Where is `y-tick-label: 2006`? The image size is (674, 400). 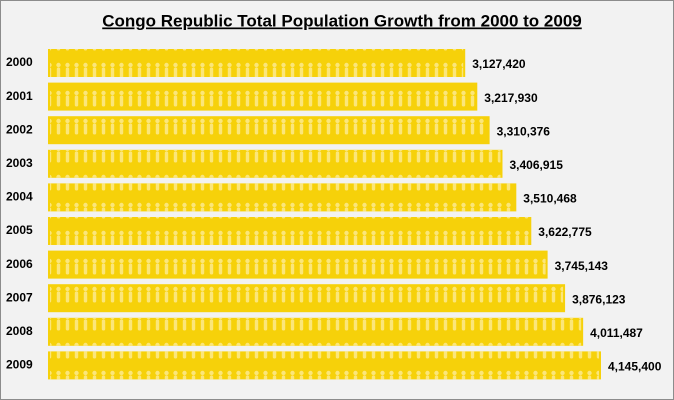 y-tick-label: 2006 is located at coordinates (19, 264).